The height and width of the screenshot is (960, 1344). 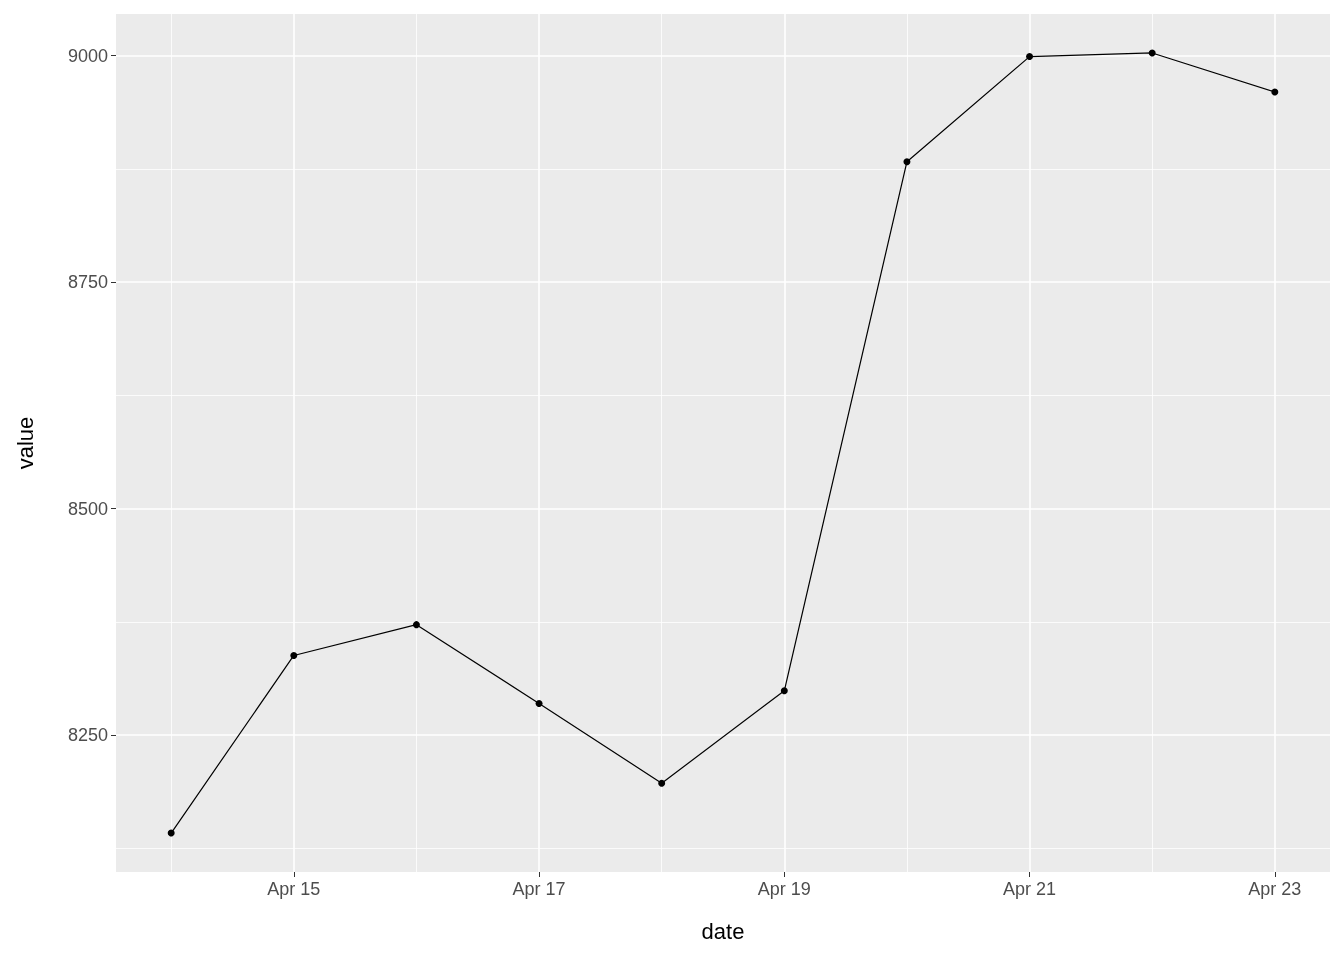 What do you see at coordinates (87, 508) in the screenshot?
I see `y-tick-label: 8500` at bounding box center [87, 508].